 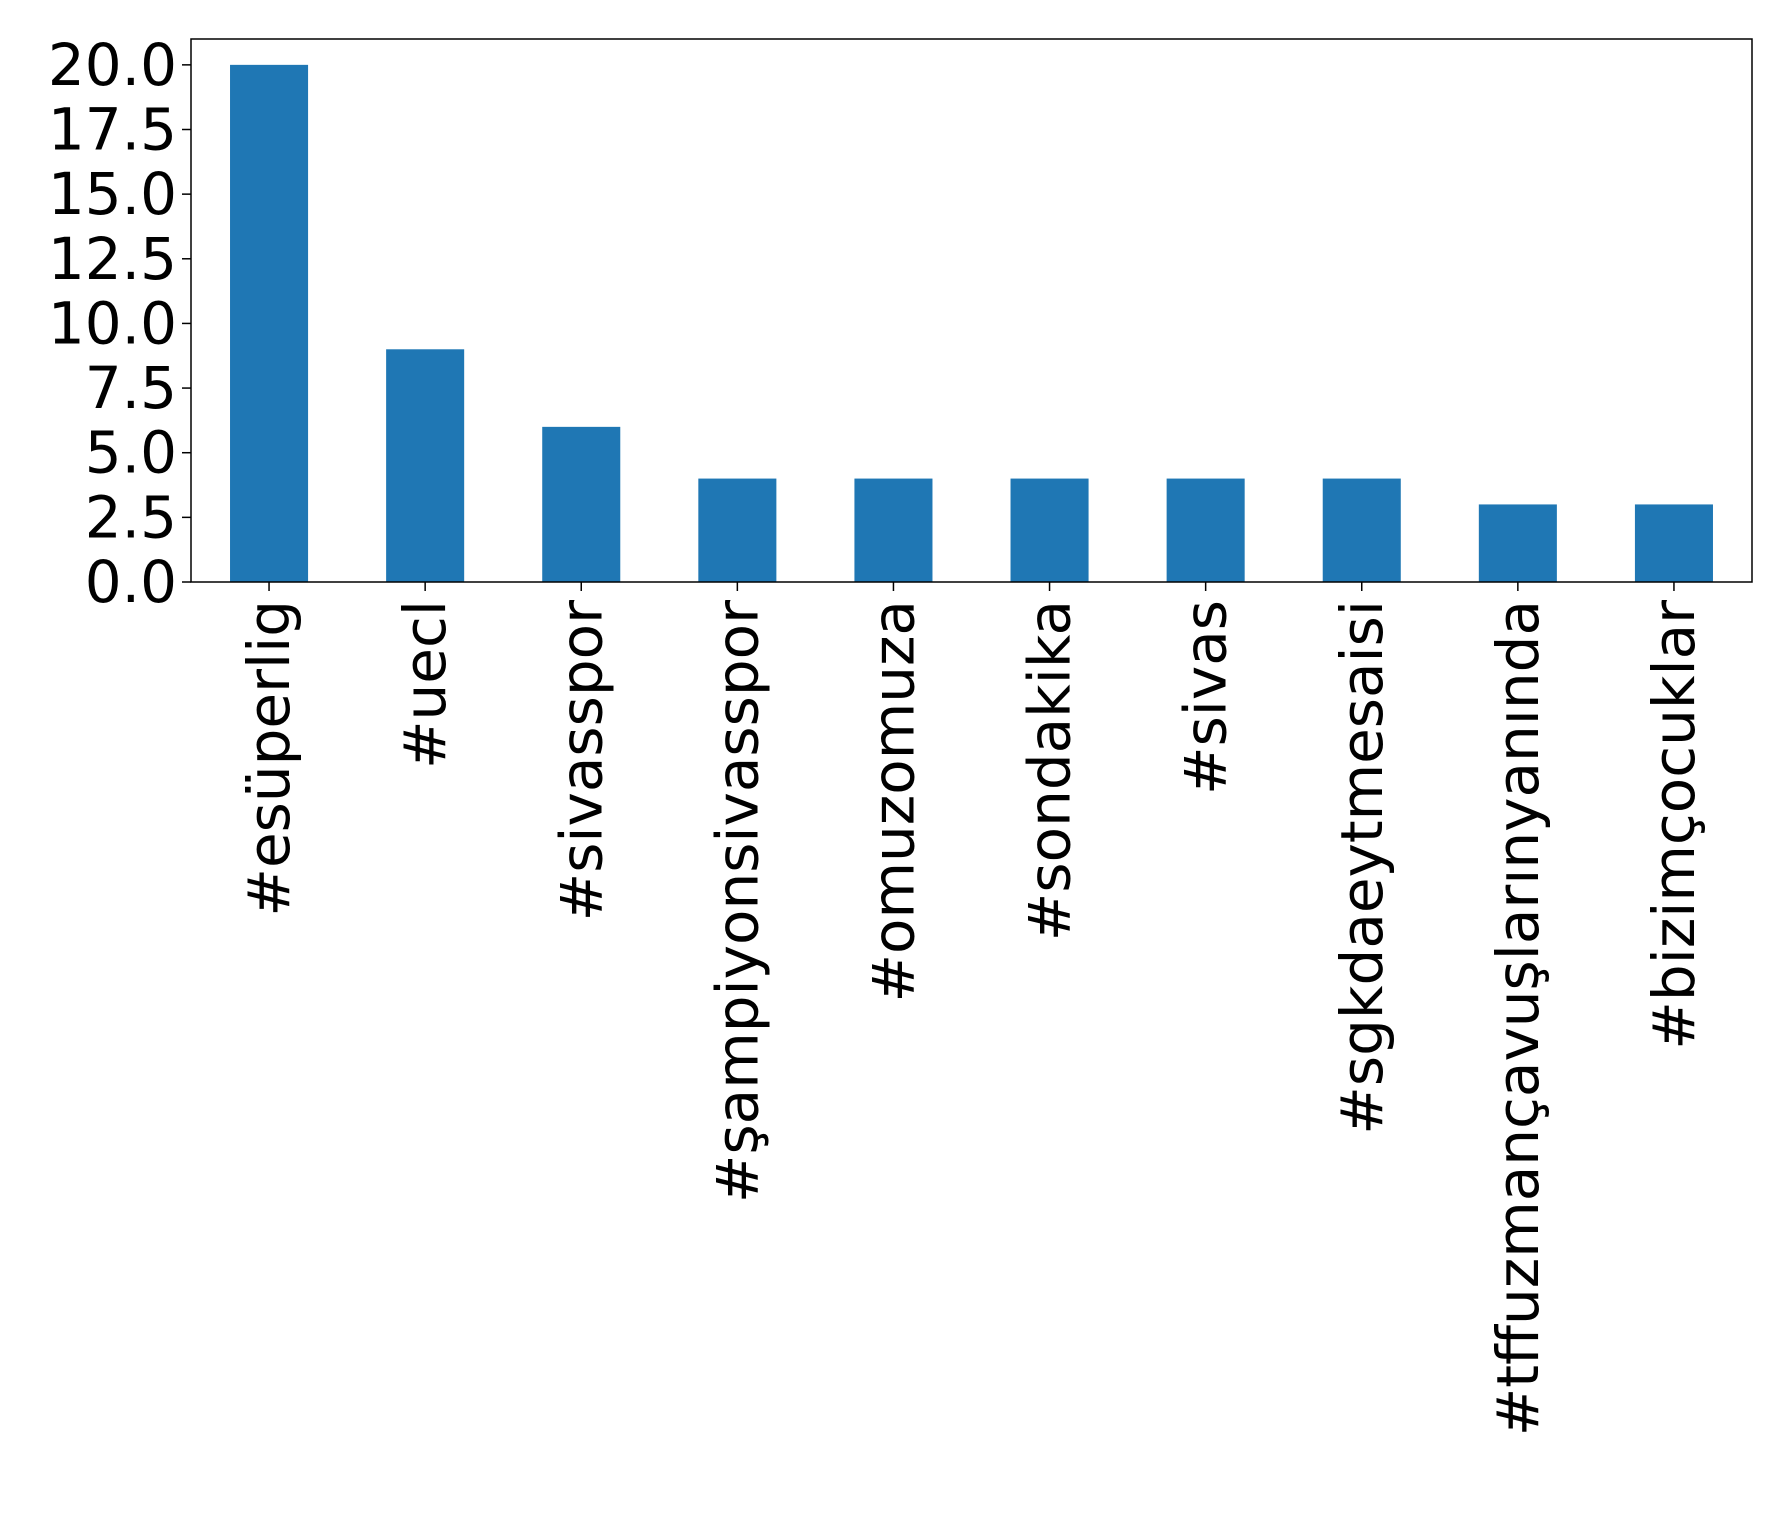 I want to click on x-tick-label: #sivas, so click(x=1206, y=697).